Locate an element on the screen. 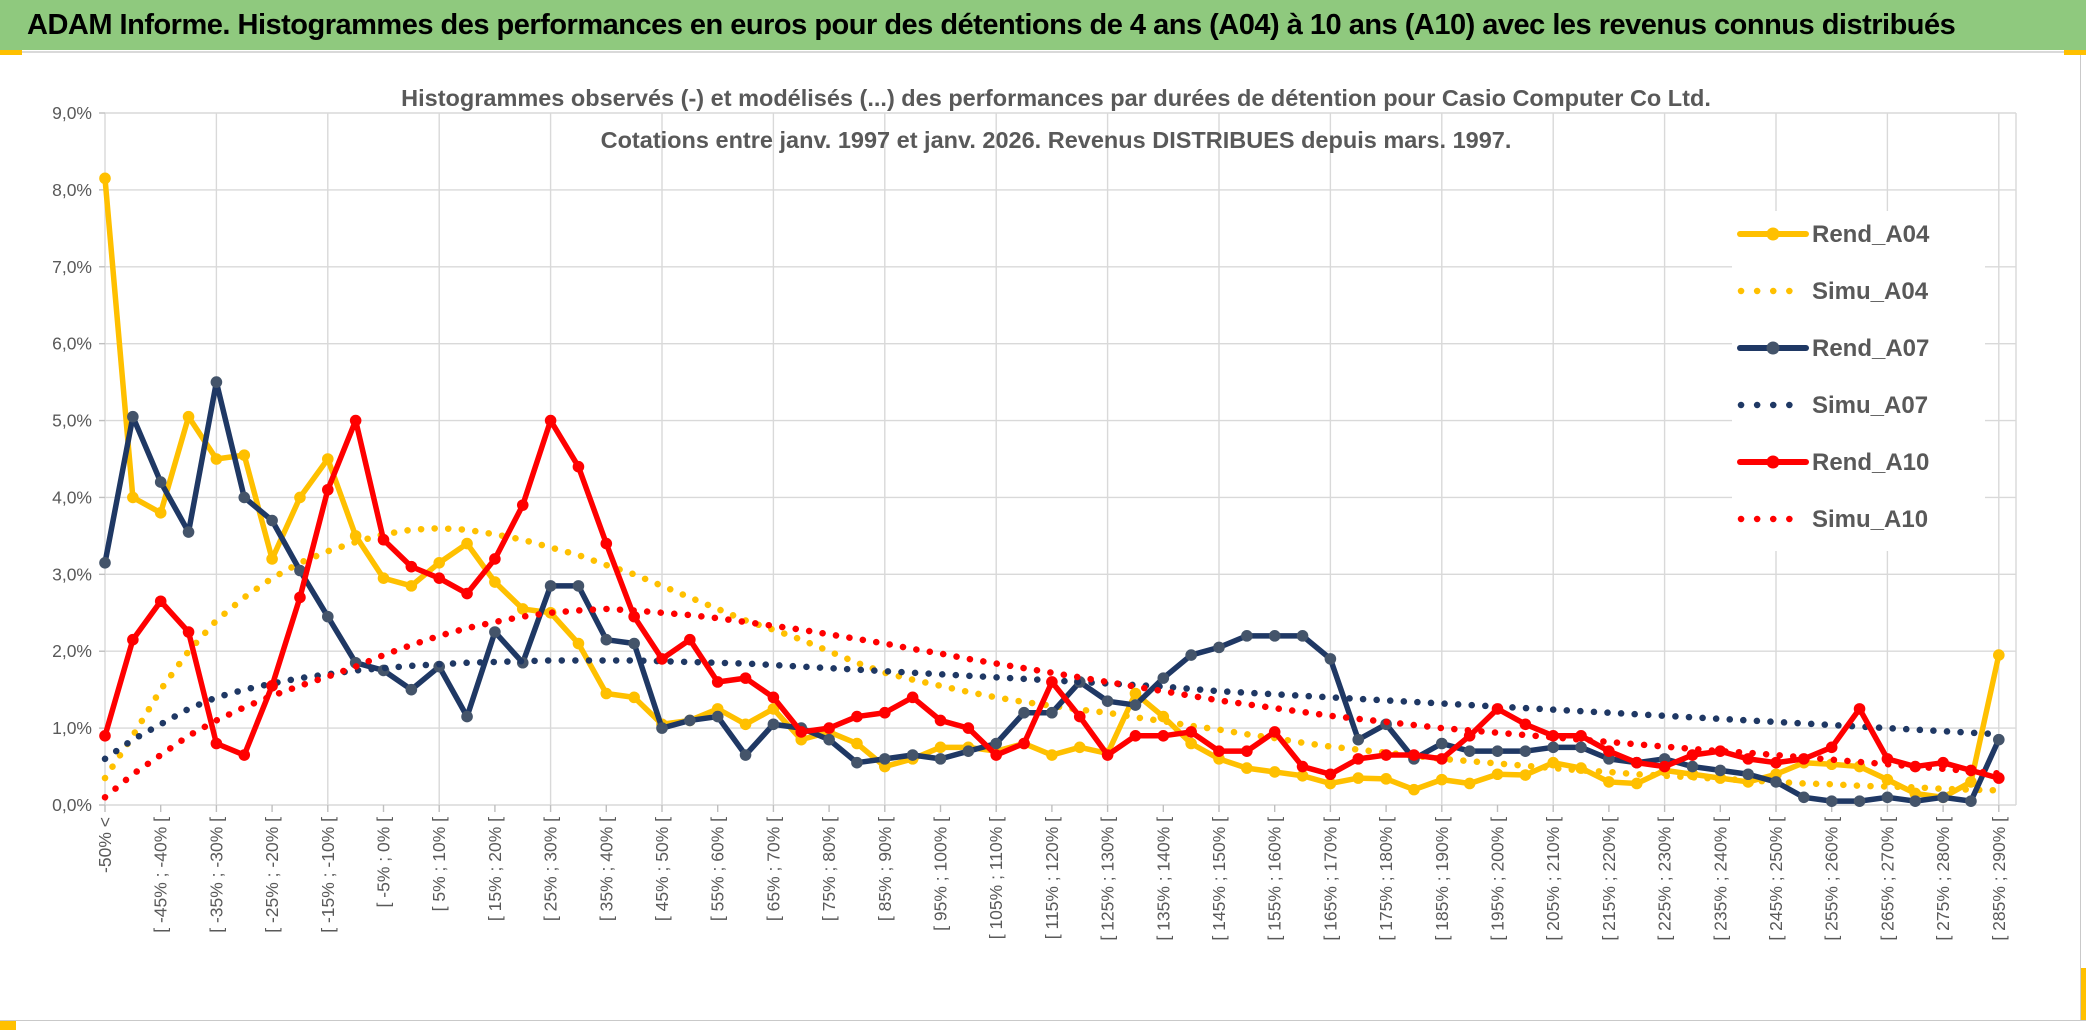 The image size is (2086, 1033). y-axis-label: 2,0% is located at coordinates (72, 651).